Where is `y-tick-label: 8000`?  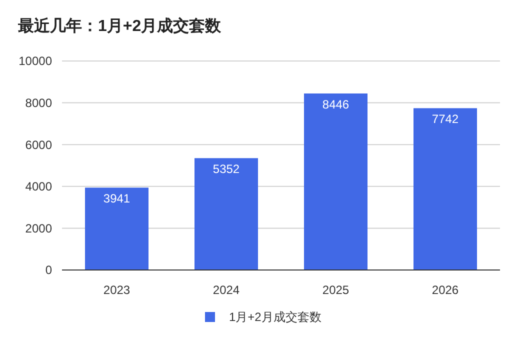
y-tick-label: 8000 is located at coordinates (38, 103).